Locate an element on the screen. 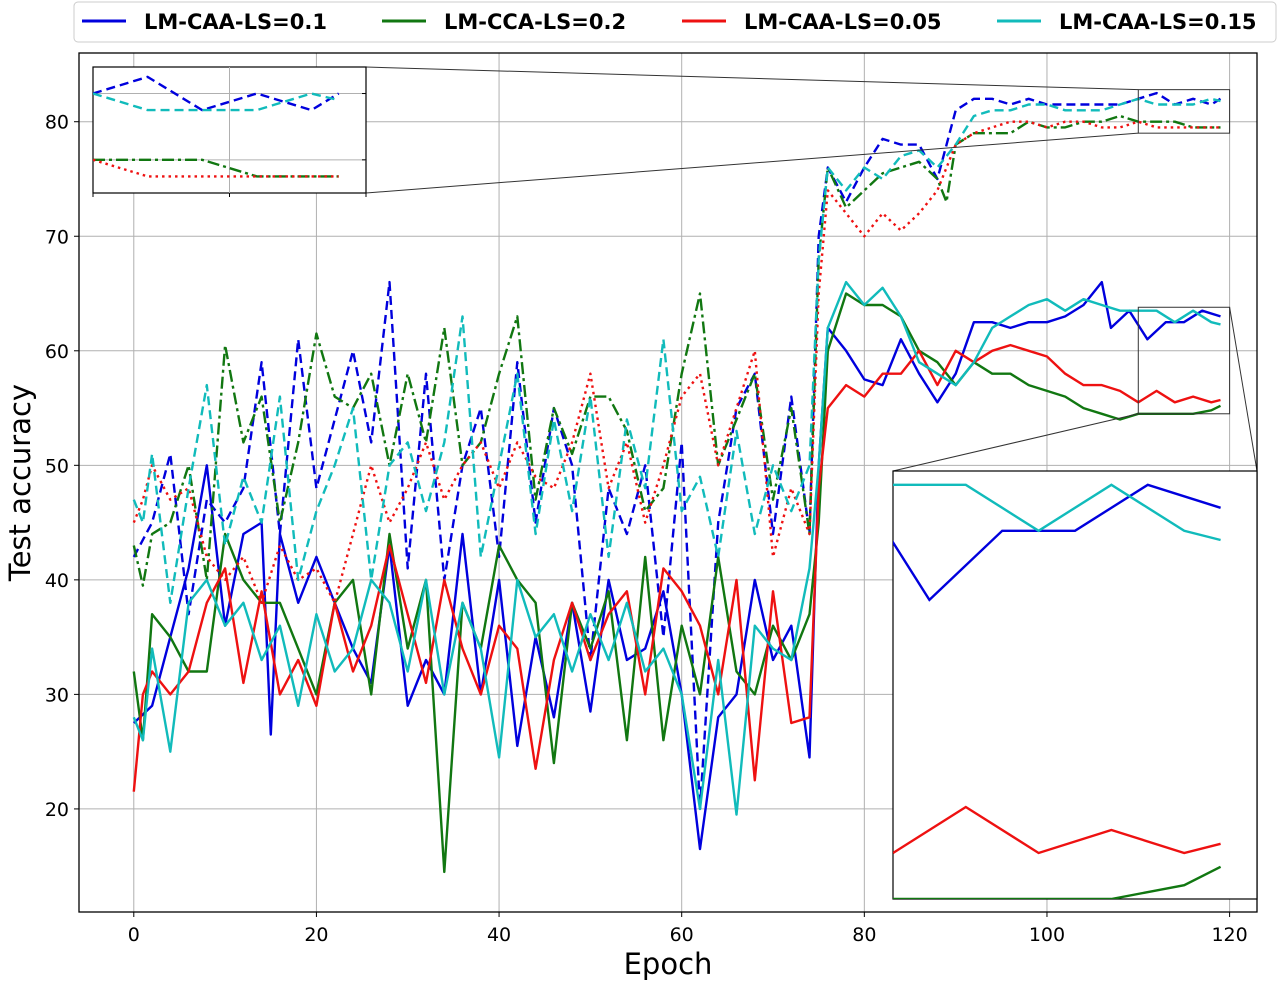 This screenshot has height=986, width=1280. legend-box is located at coordinates (675, 22).